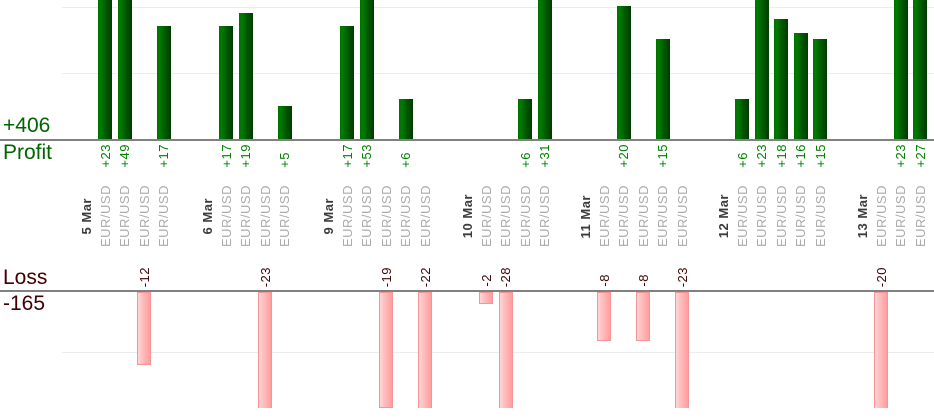 The height and width of the screenshot is (420, 934). What do you see at coordinates (28, 152) in the screenshot?
I see `profit-axis-label: Profit` at bounding box center [28, 152].